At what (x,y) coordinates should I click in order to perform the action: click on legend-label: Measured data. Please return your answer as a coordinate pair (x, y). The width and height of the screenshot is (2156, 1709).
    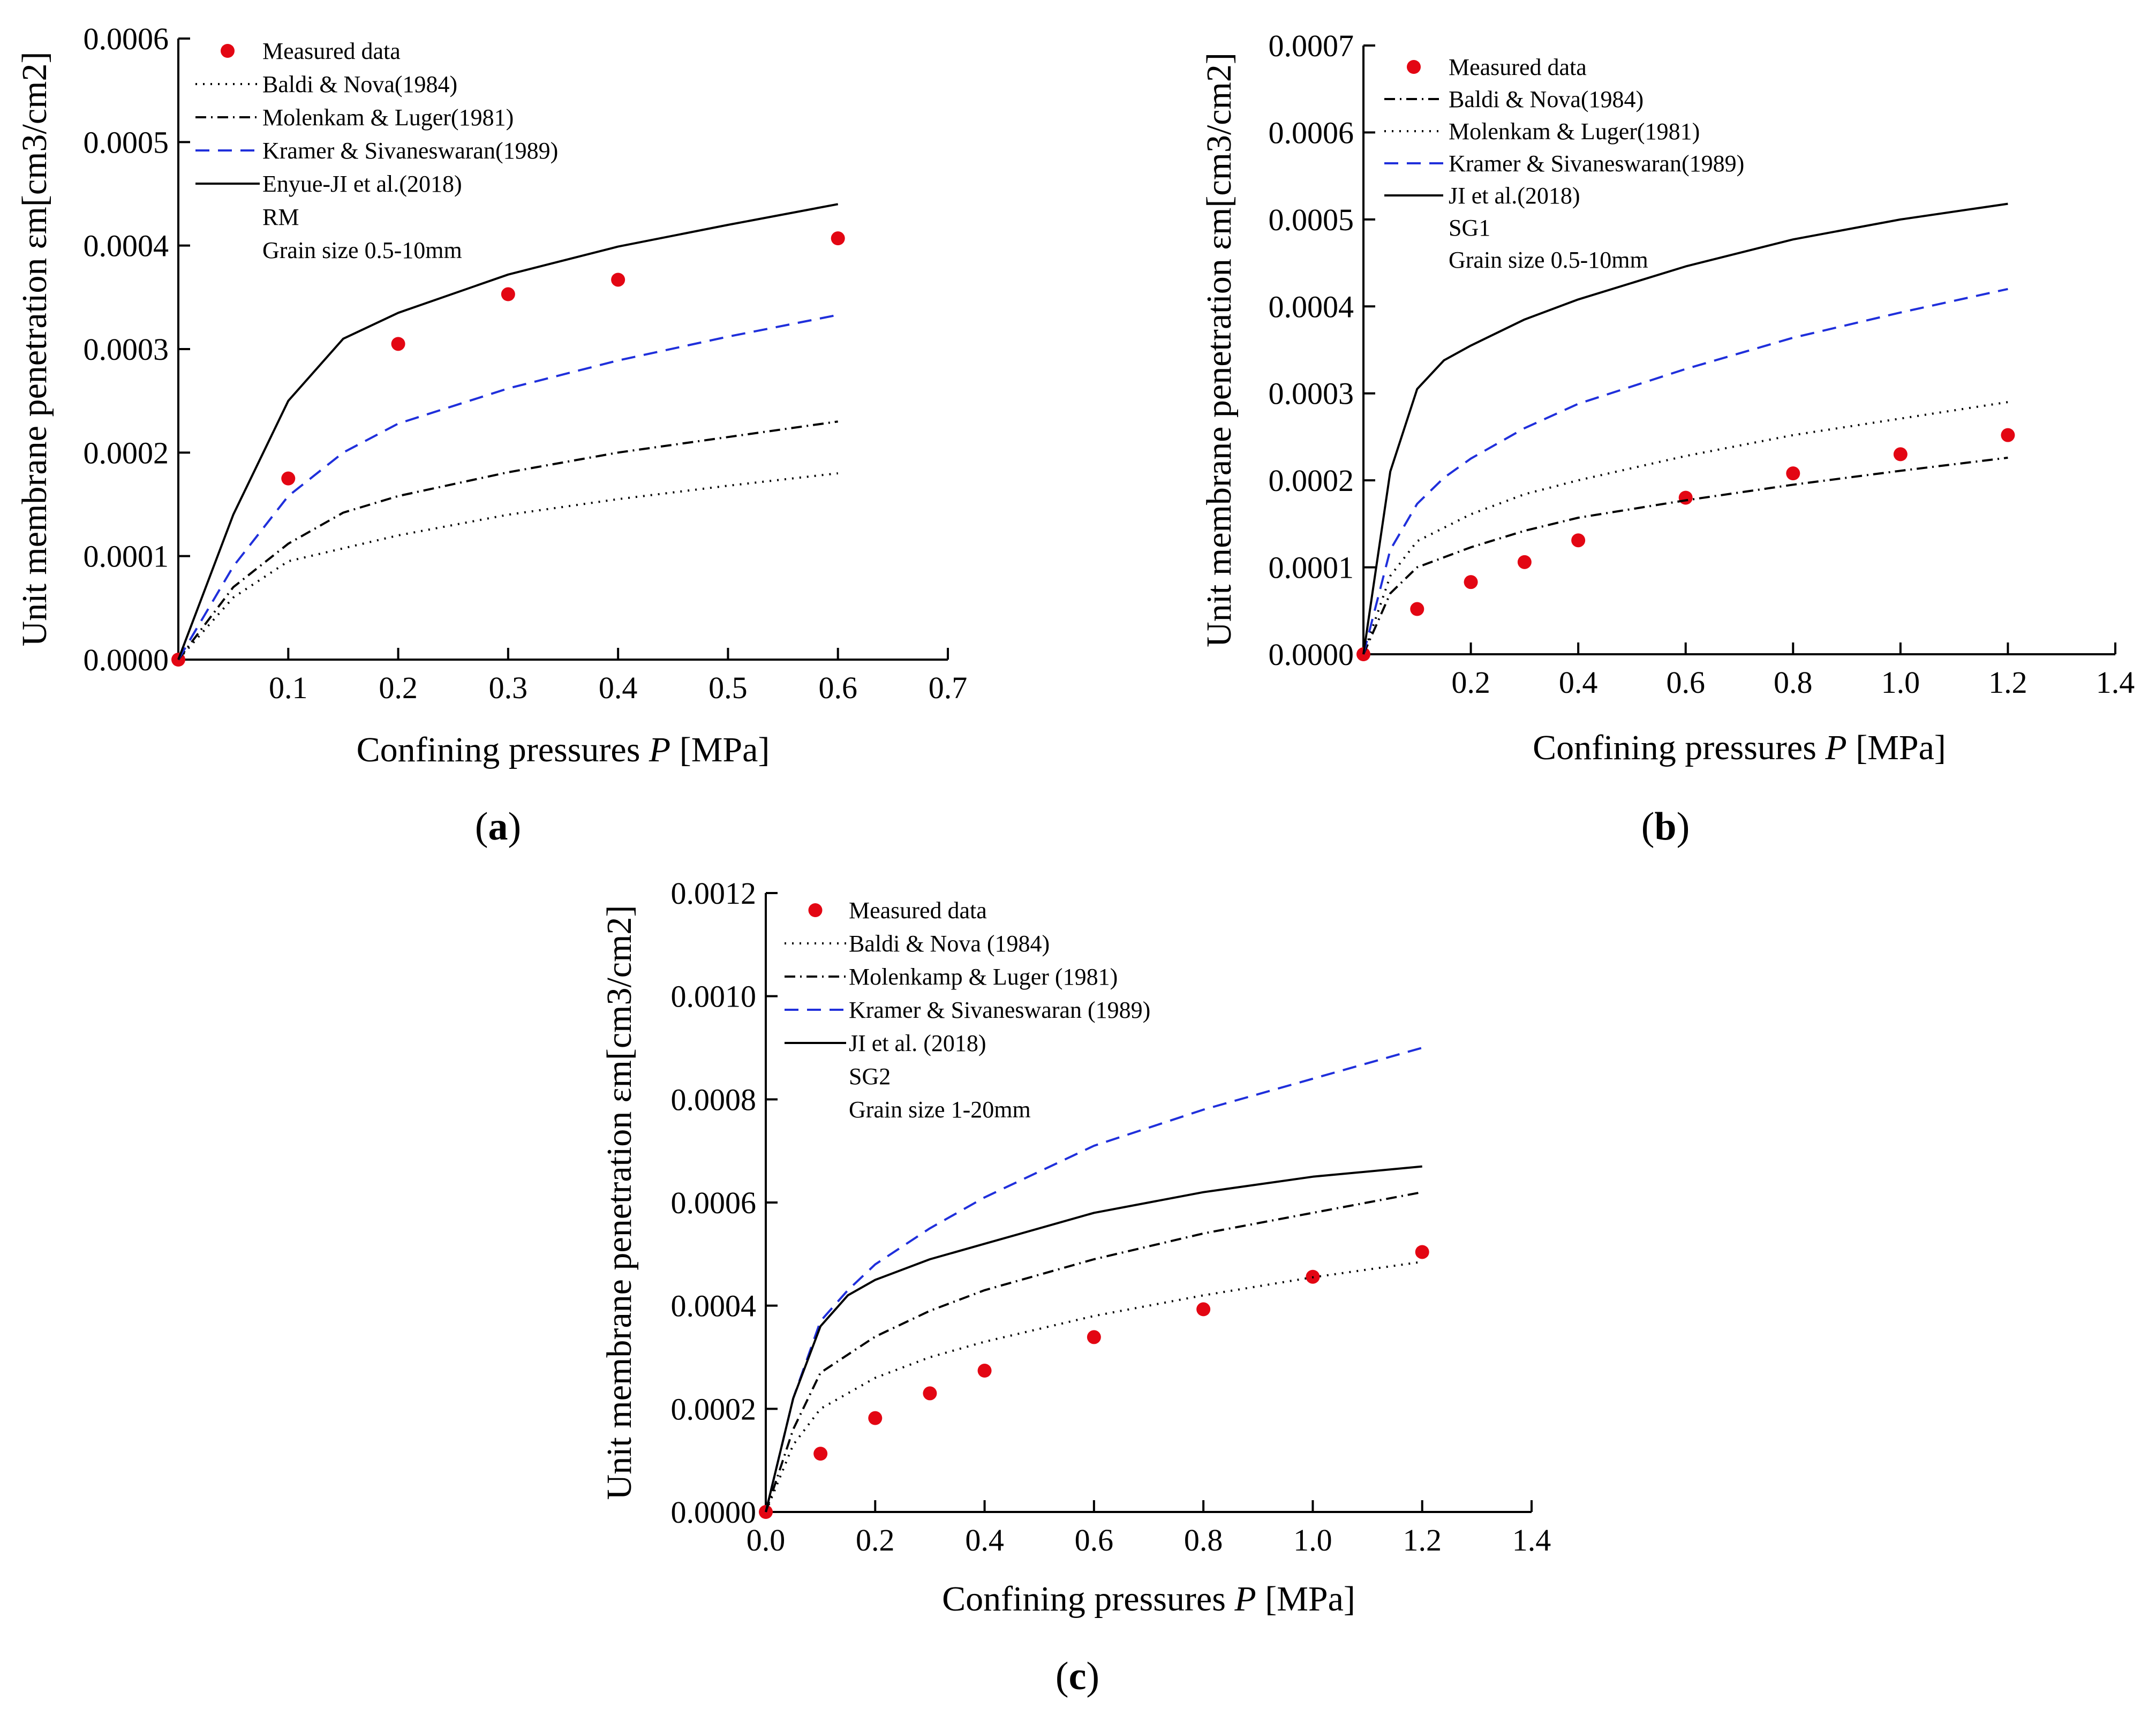
    Looking at the image, I should click on (918, 910).